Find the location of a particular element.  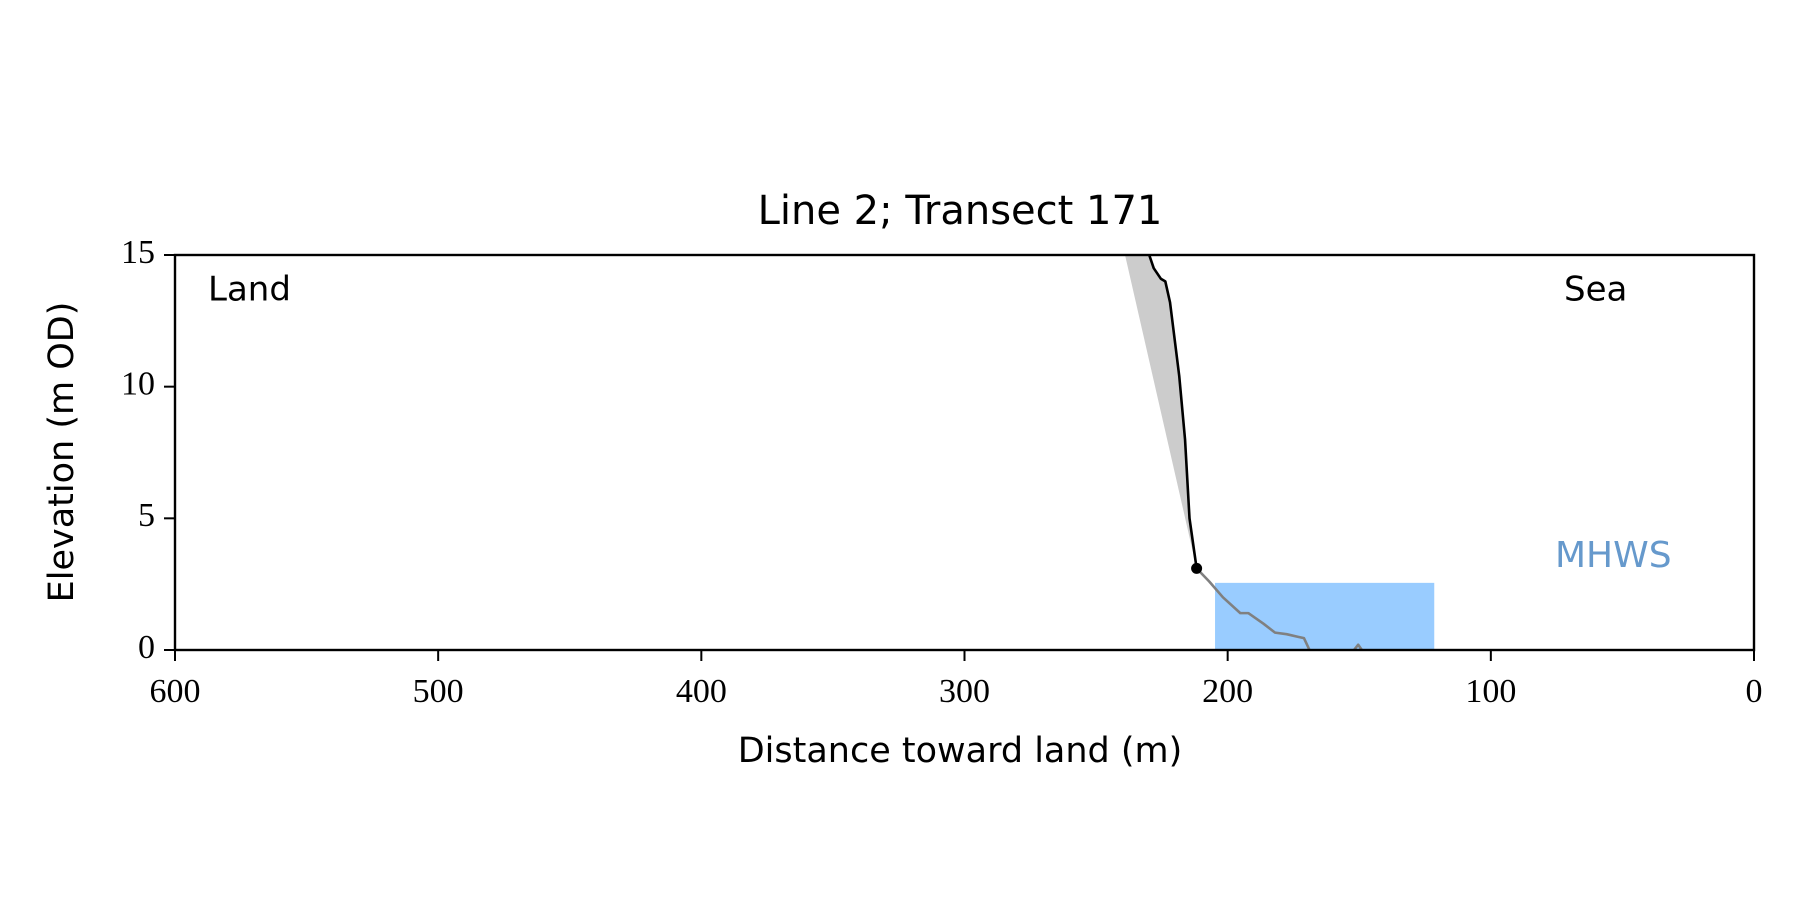

x-tick-label: 500 is located at coordinates (438, 691).